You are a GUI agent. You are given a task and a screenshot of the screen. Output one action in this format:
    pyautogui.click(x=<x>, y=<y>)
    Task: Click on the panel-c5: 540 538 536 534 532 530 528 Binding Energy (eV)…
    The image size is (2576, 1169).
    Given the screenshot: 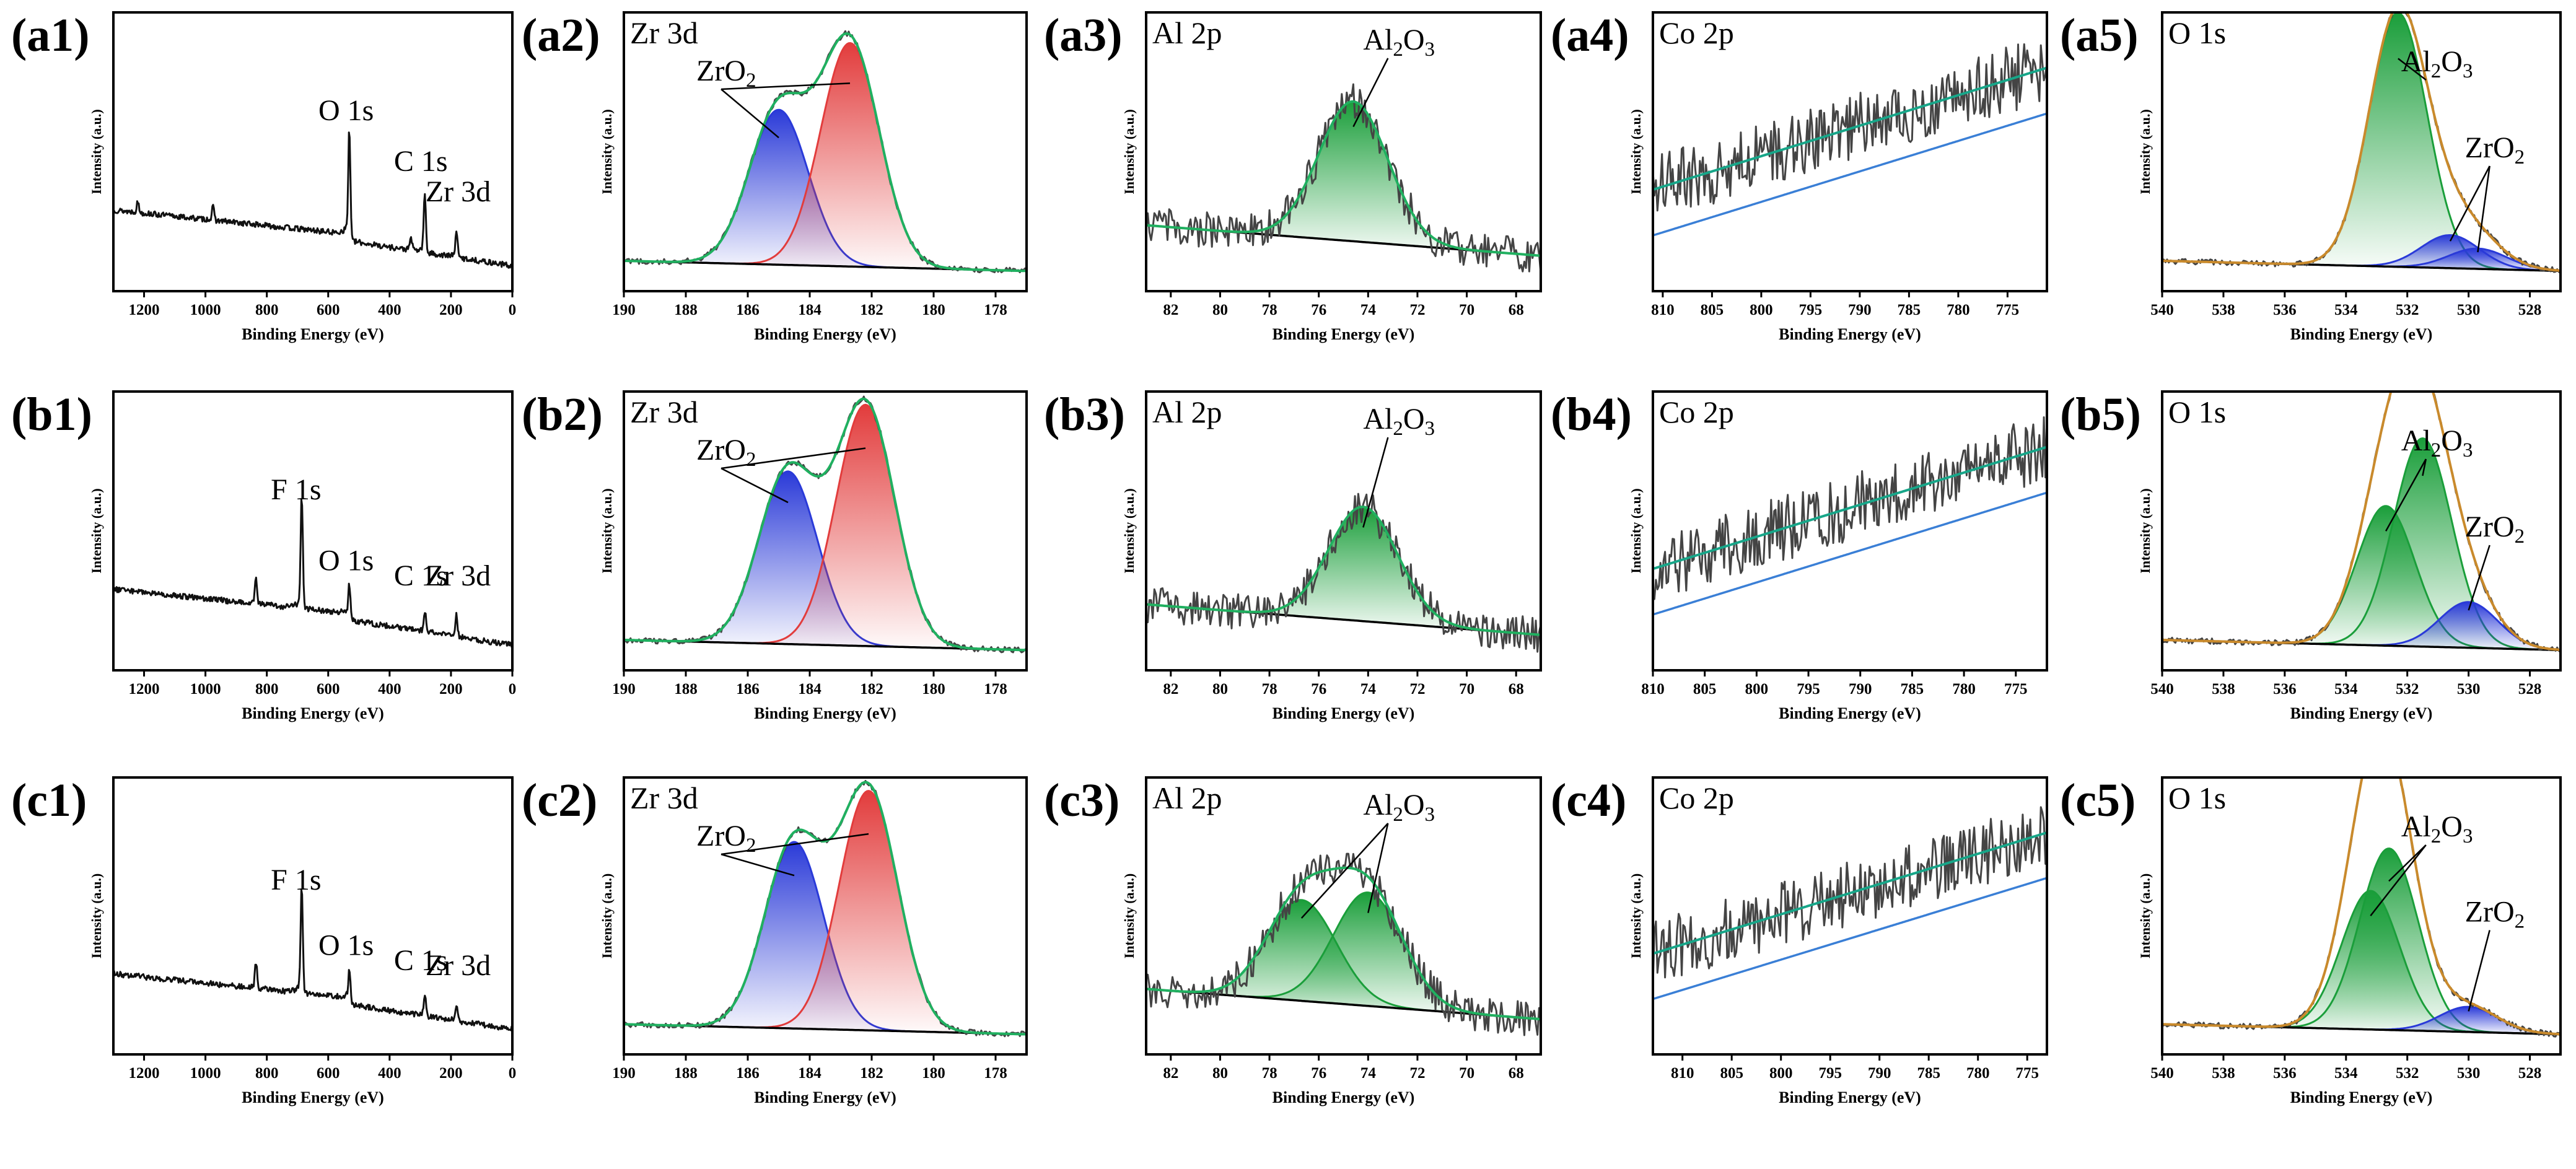 What is the action you would take?
    pyautogui.click(x=2311, y=940)
    